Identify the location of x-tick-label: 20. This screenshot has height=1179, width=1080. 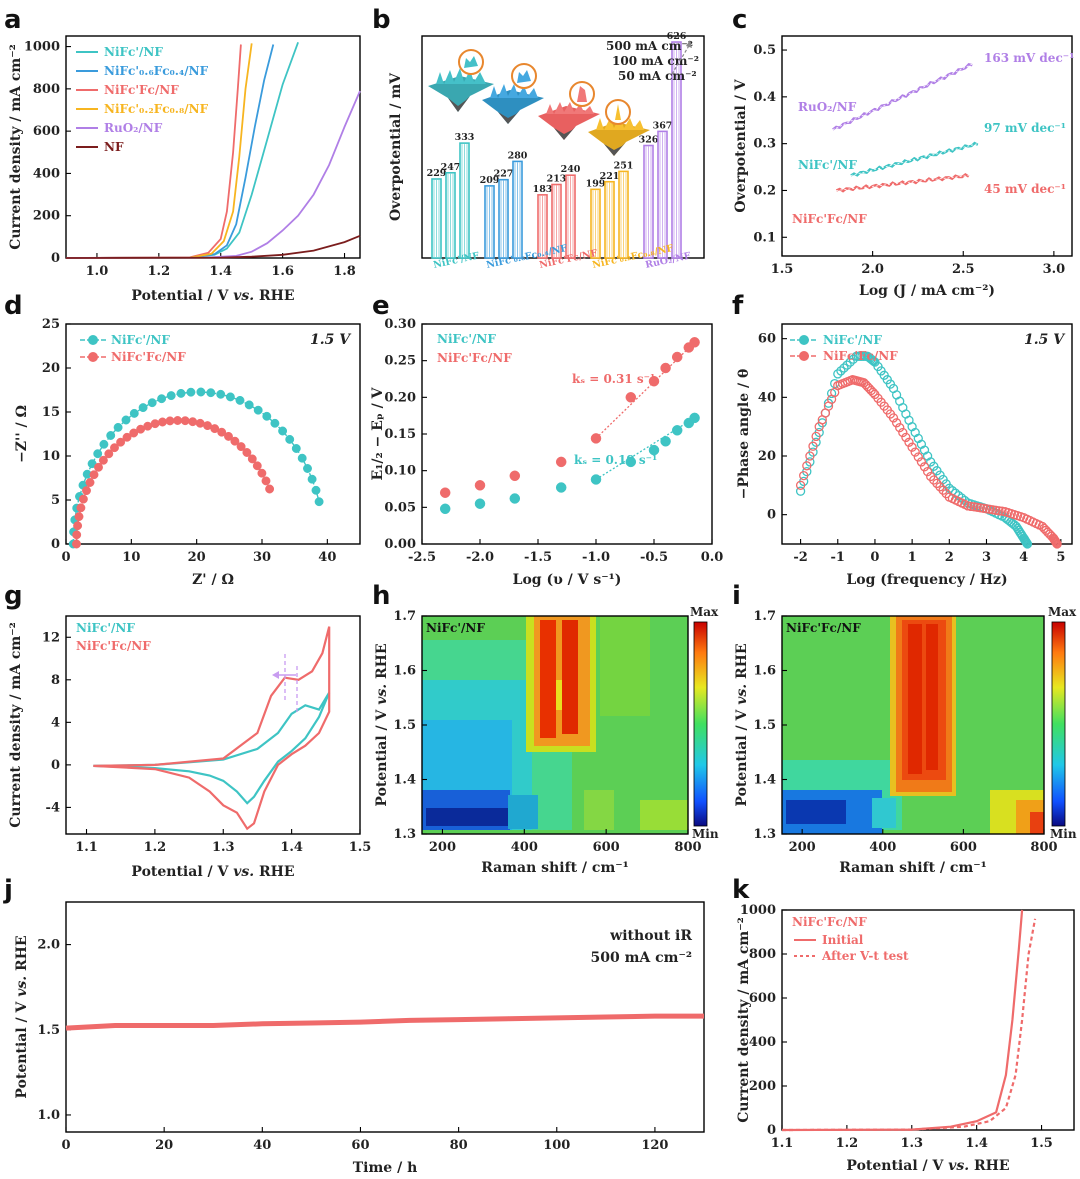
(197, 557).